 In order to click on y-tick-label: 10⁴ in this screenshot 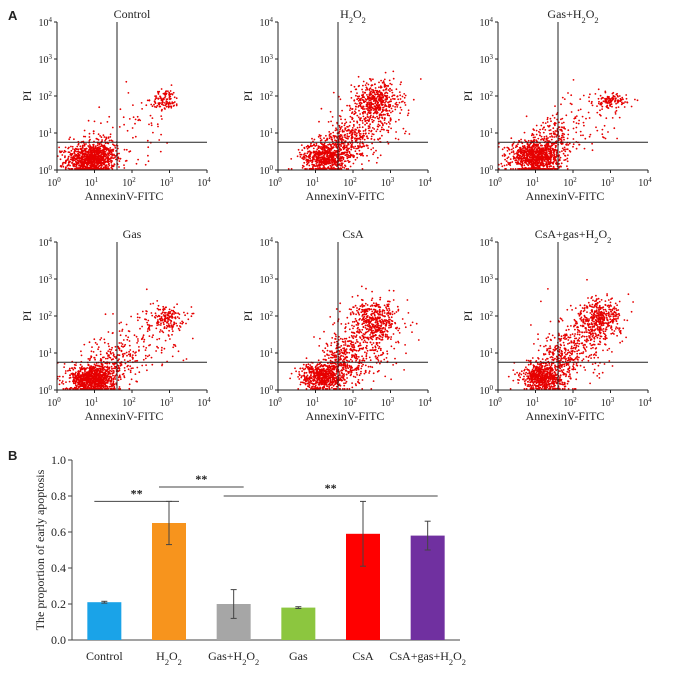, I will do `click(46, 22)`.